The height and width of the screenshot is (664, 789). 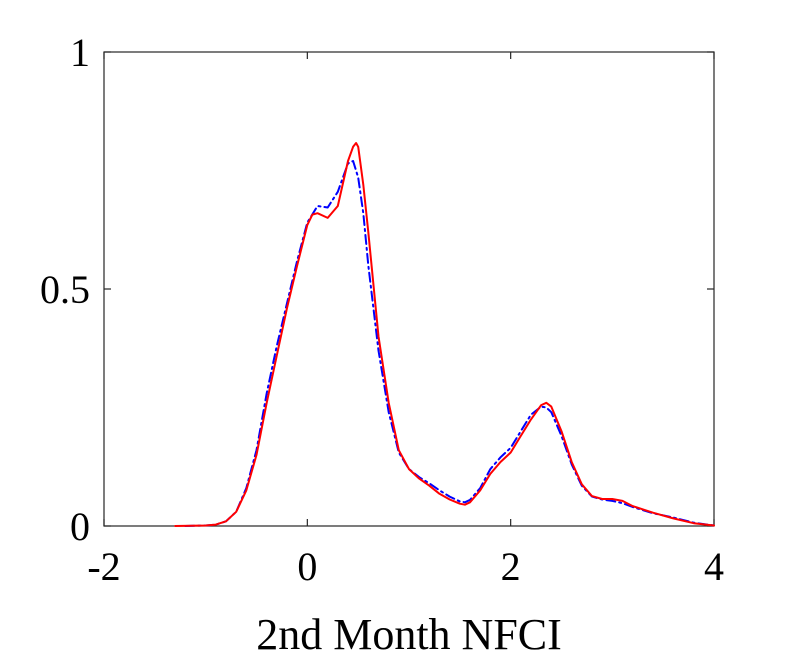 I want to click on y-tick-label: 1, so click(x=80, y=52).